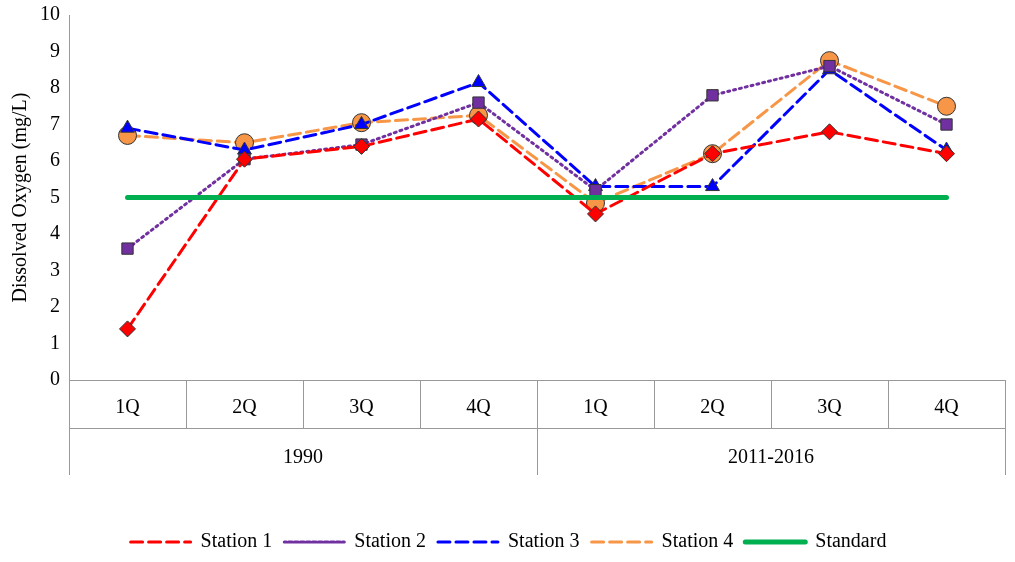 This screenshot has height=562, width=1015. Describe the element at coordinates (50, 13) in the screenshot. I see `y-tick-label: 10` at that location.